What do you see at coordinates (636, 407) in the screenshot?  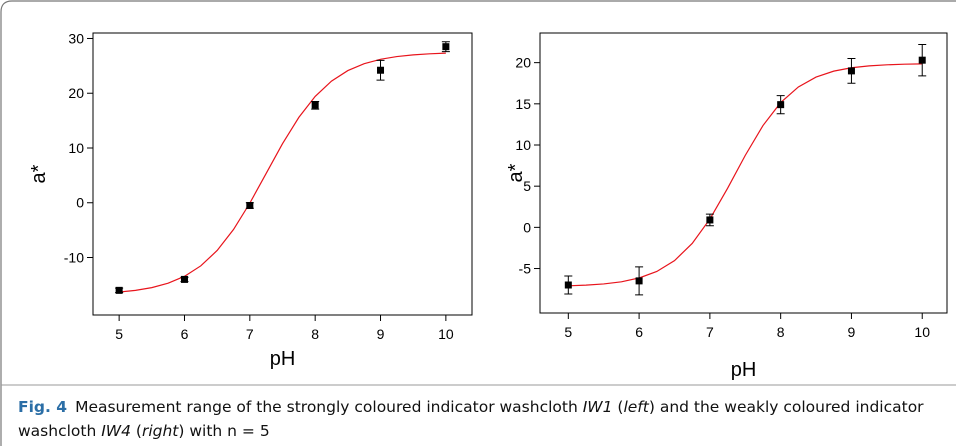 I see `caption-text: left` at bounding box center [636, 407].